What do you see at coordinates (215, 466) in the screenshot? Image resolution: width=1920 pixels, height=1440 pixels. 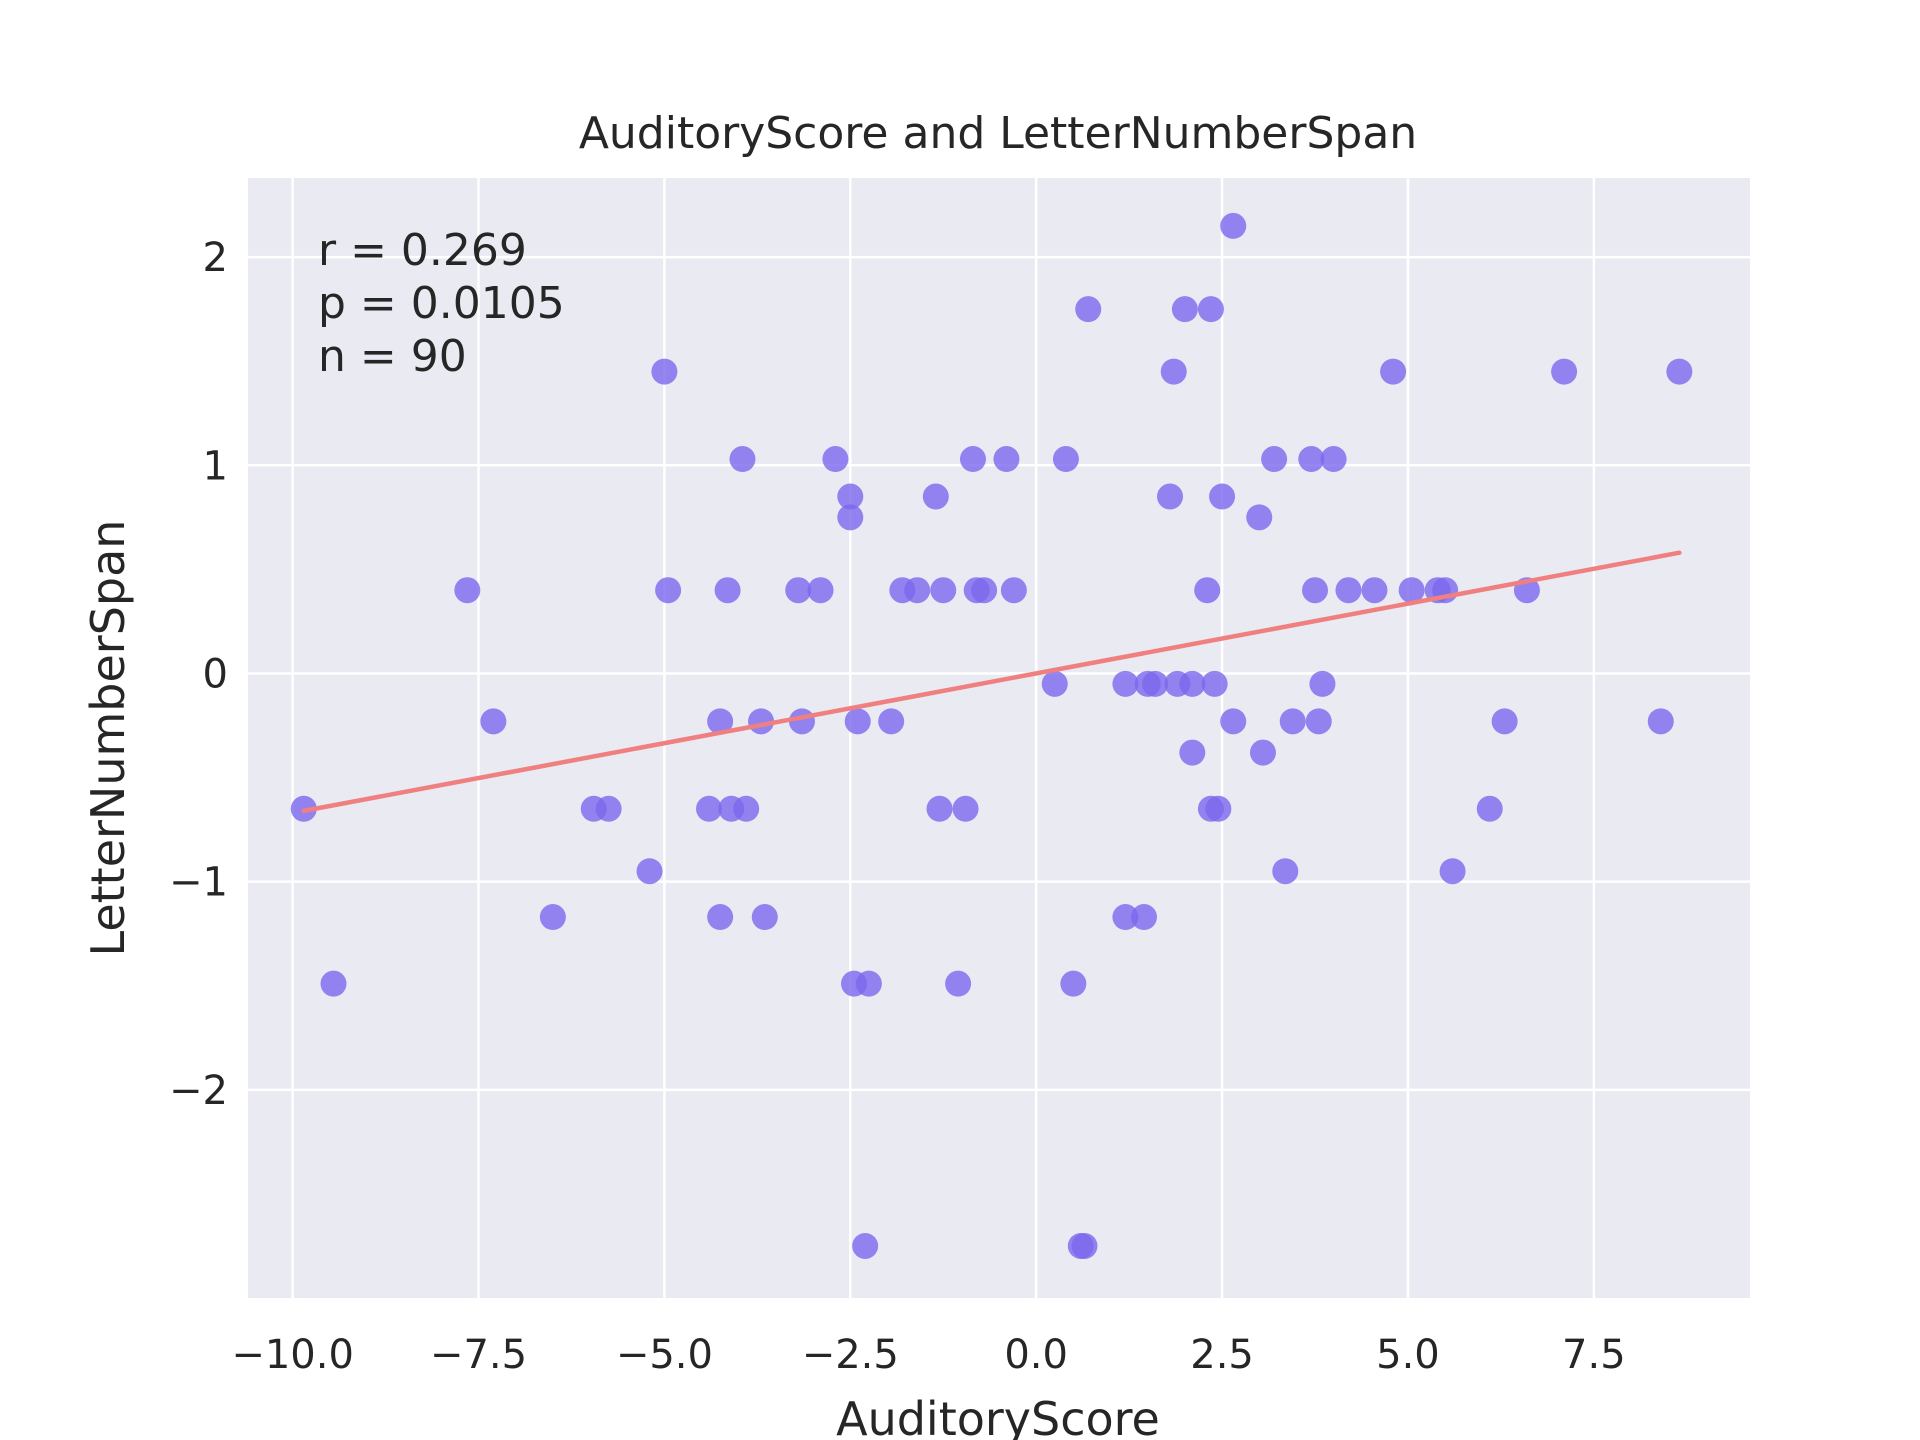 I see `y-tick-label: 1` at bounding box center [215, 466].